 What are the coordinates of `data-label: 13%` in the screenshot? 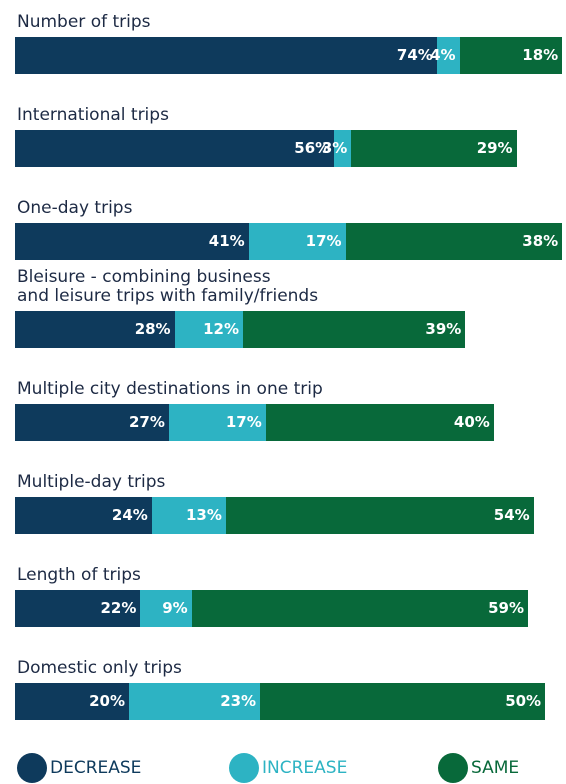 It's located at (203, 515).